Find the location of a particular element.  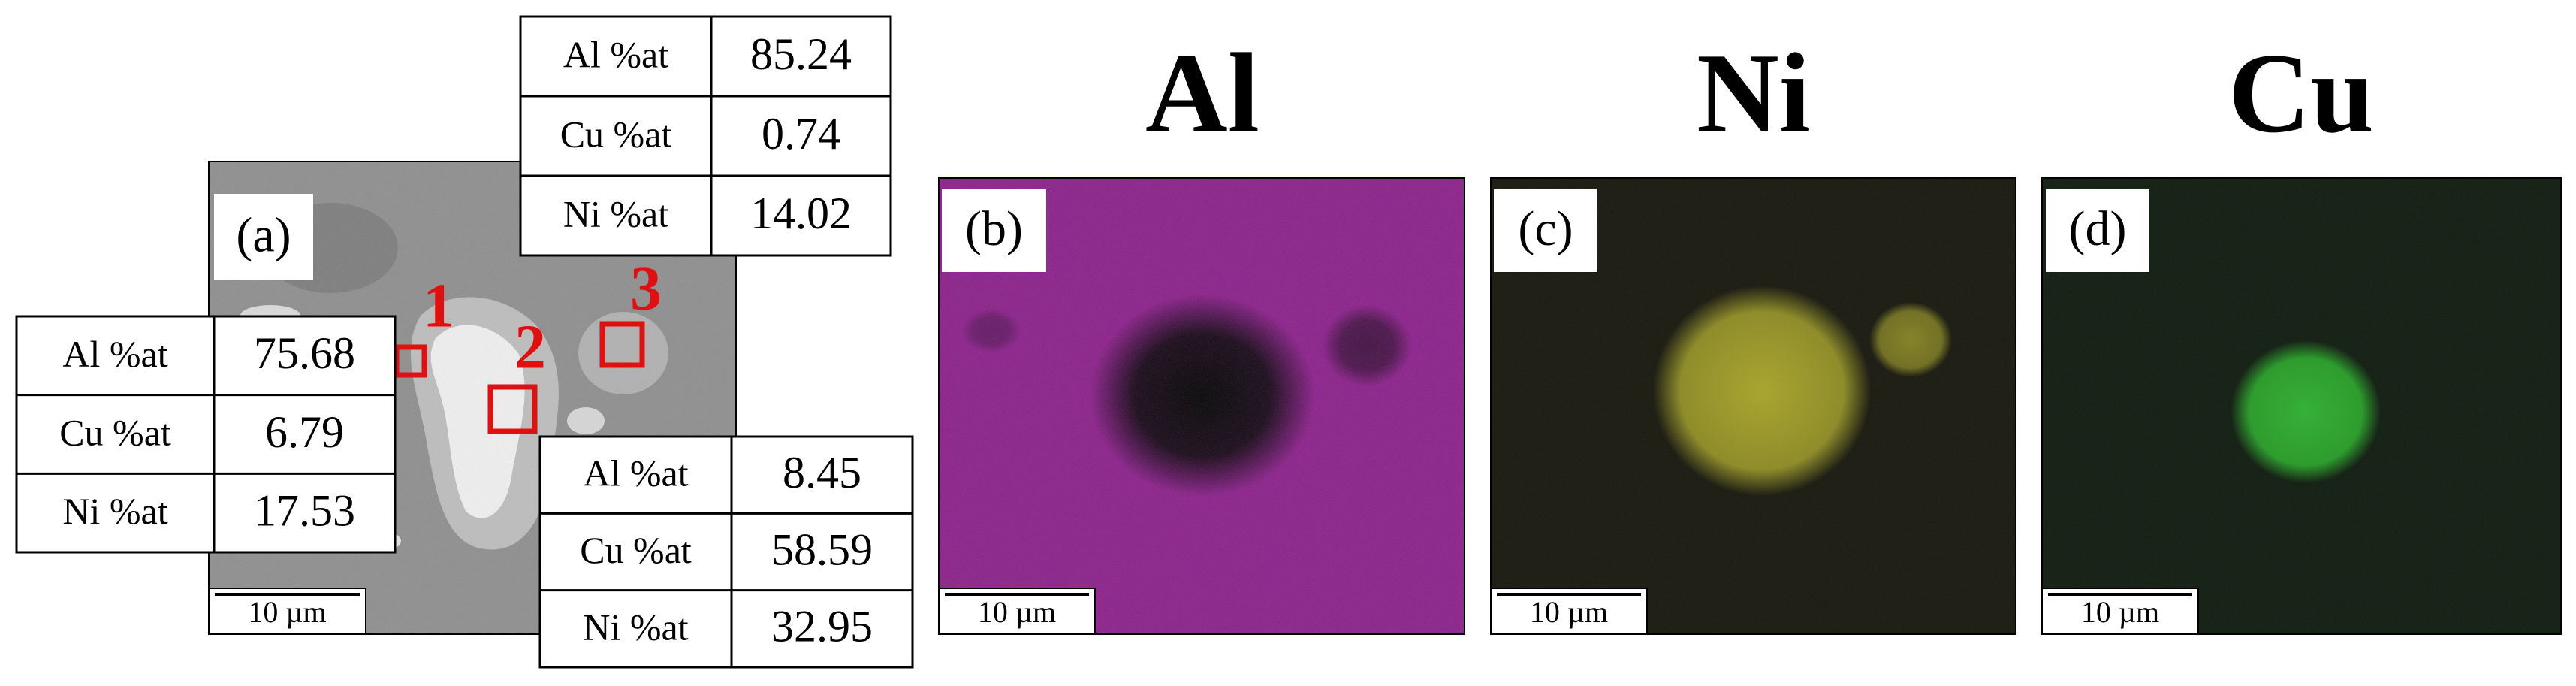

table-cell: 14.02 is located at coordinates (801, 213).